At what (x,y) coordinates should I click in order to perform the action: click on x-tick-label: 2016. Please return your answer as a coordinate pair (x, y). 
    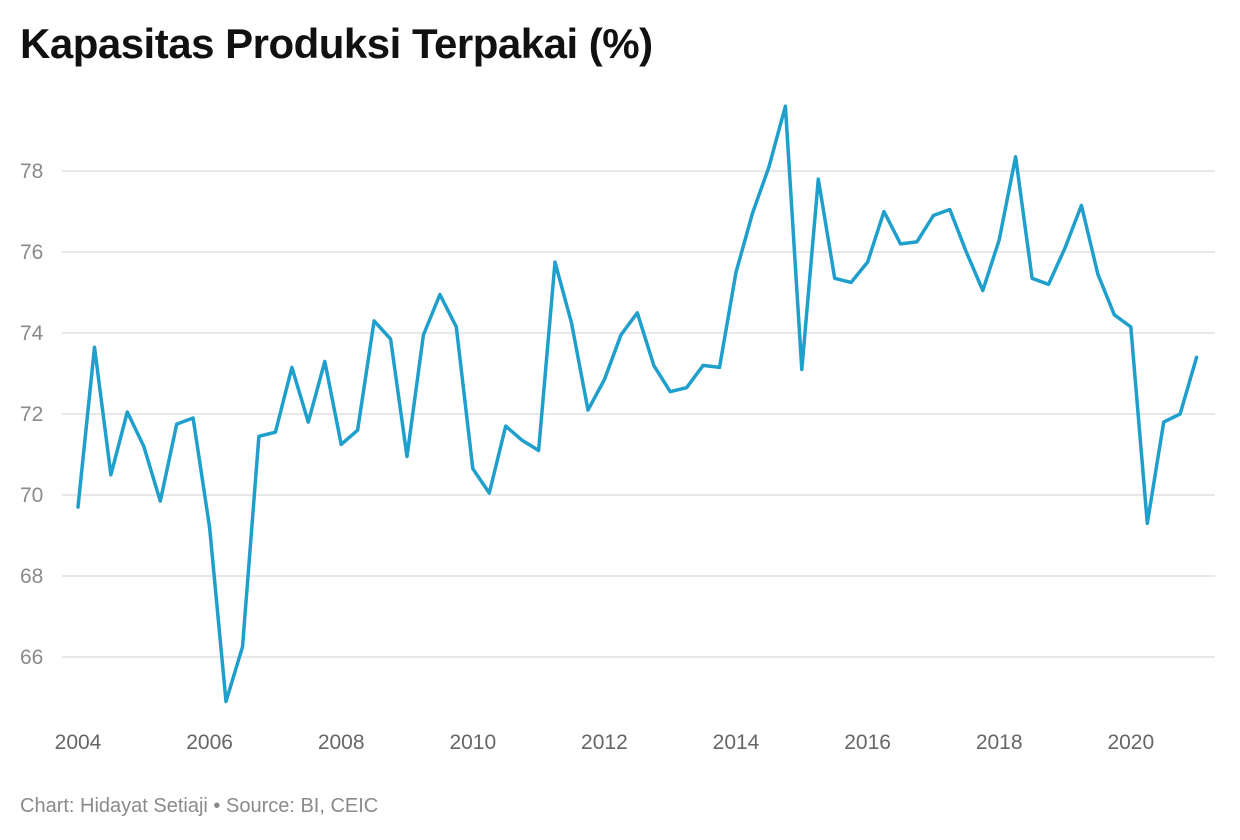
    Looking at the image, I should click on (867, 742).